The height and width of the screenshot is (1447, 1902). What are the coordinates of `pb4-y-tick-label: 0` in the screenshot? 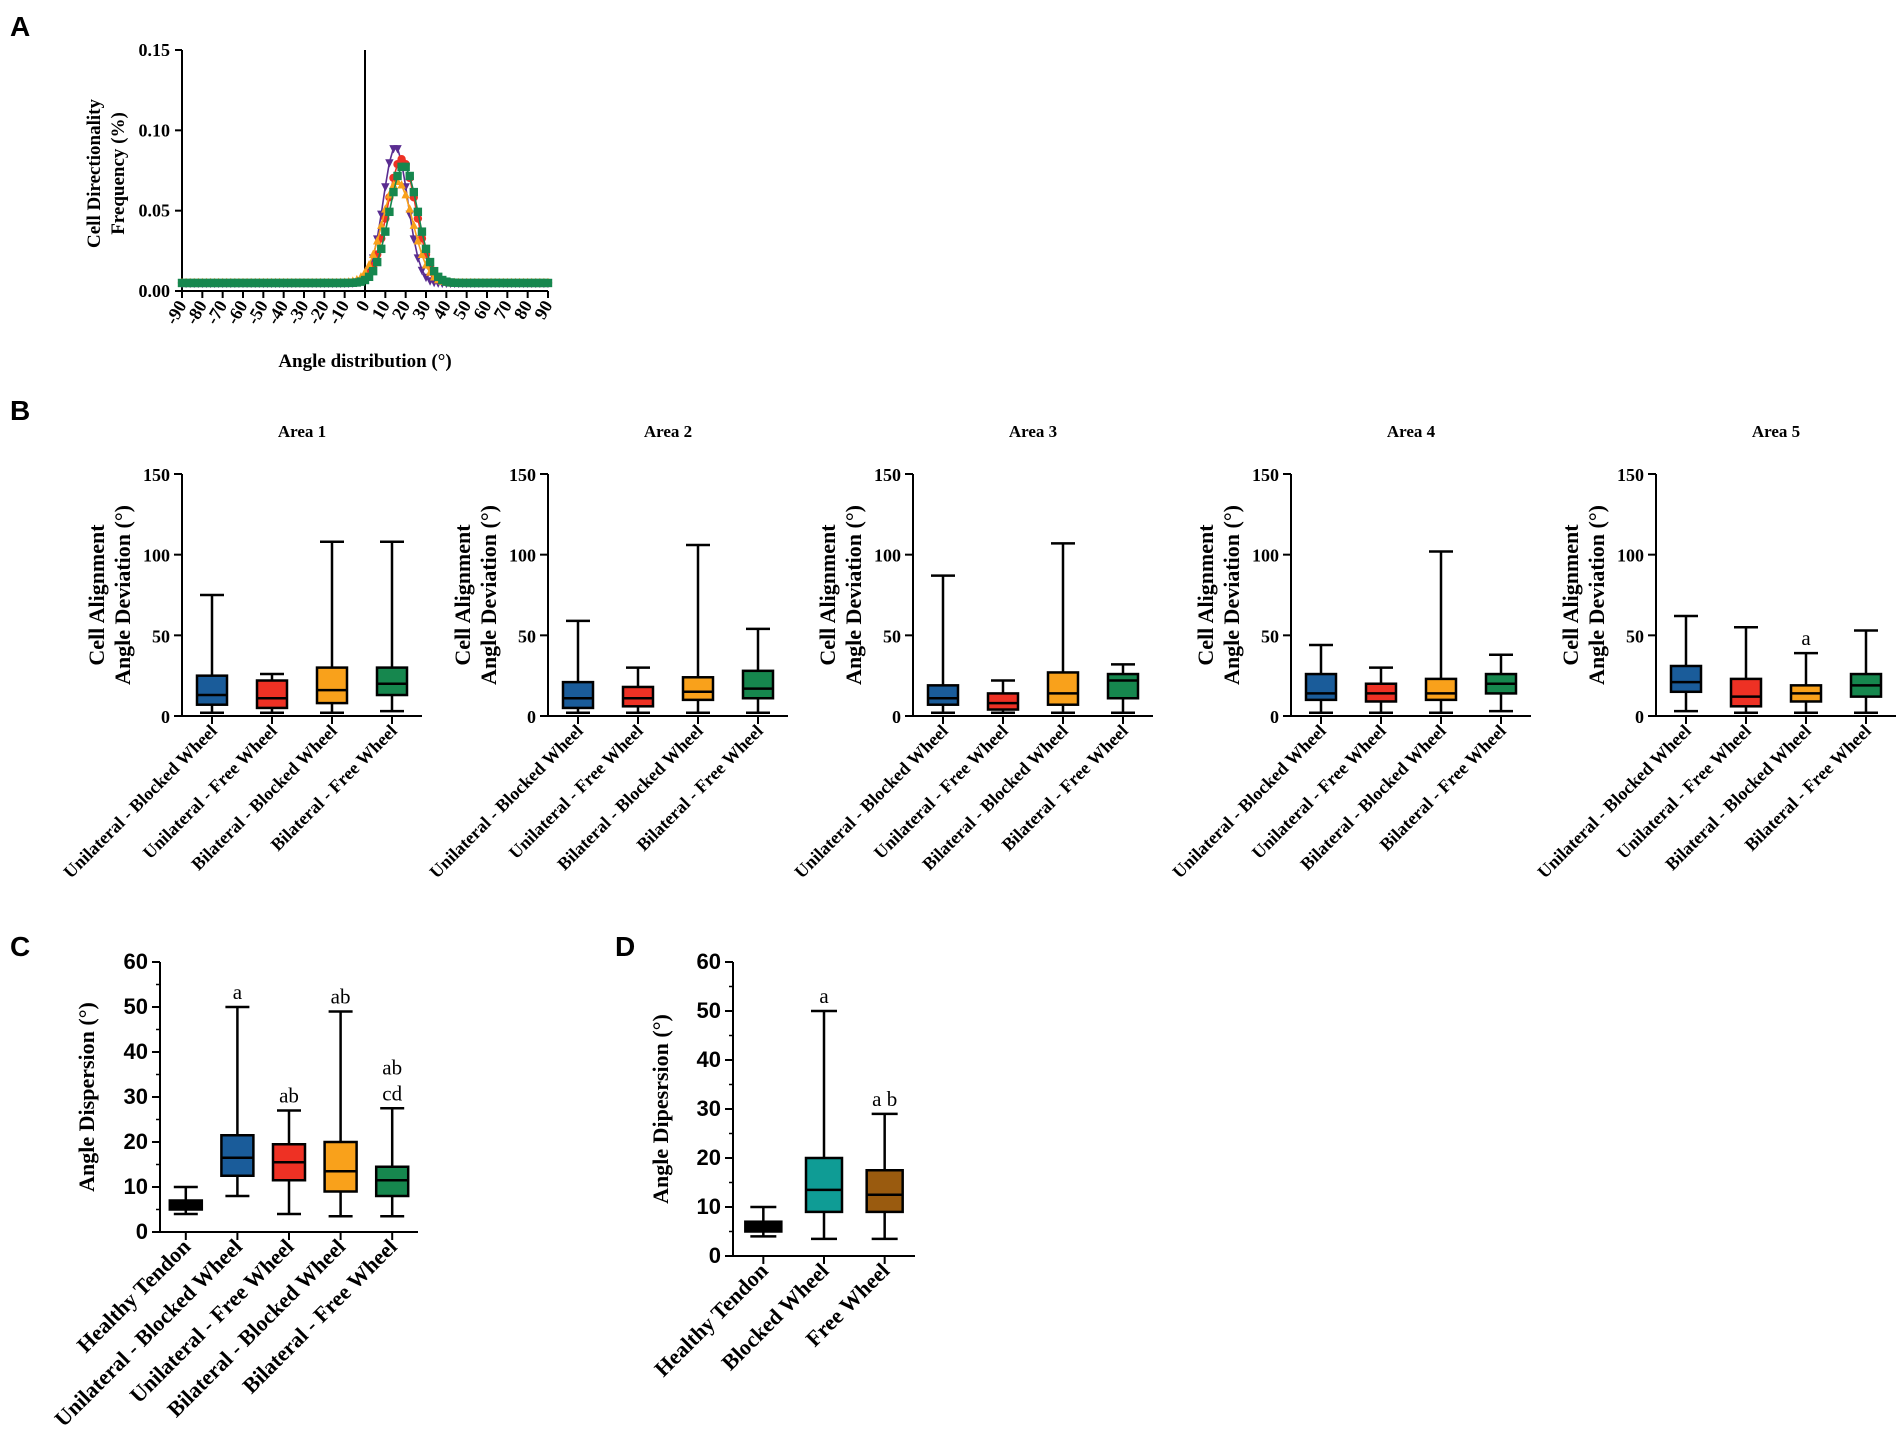 It's located at (1274, 717).